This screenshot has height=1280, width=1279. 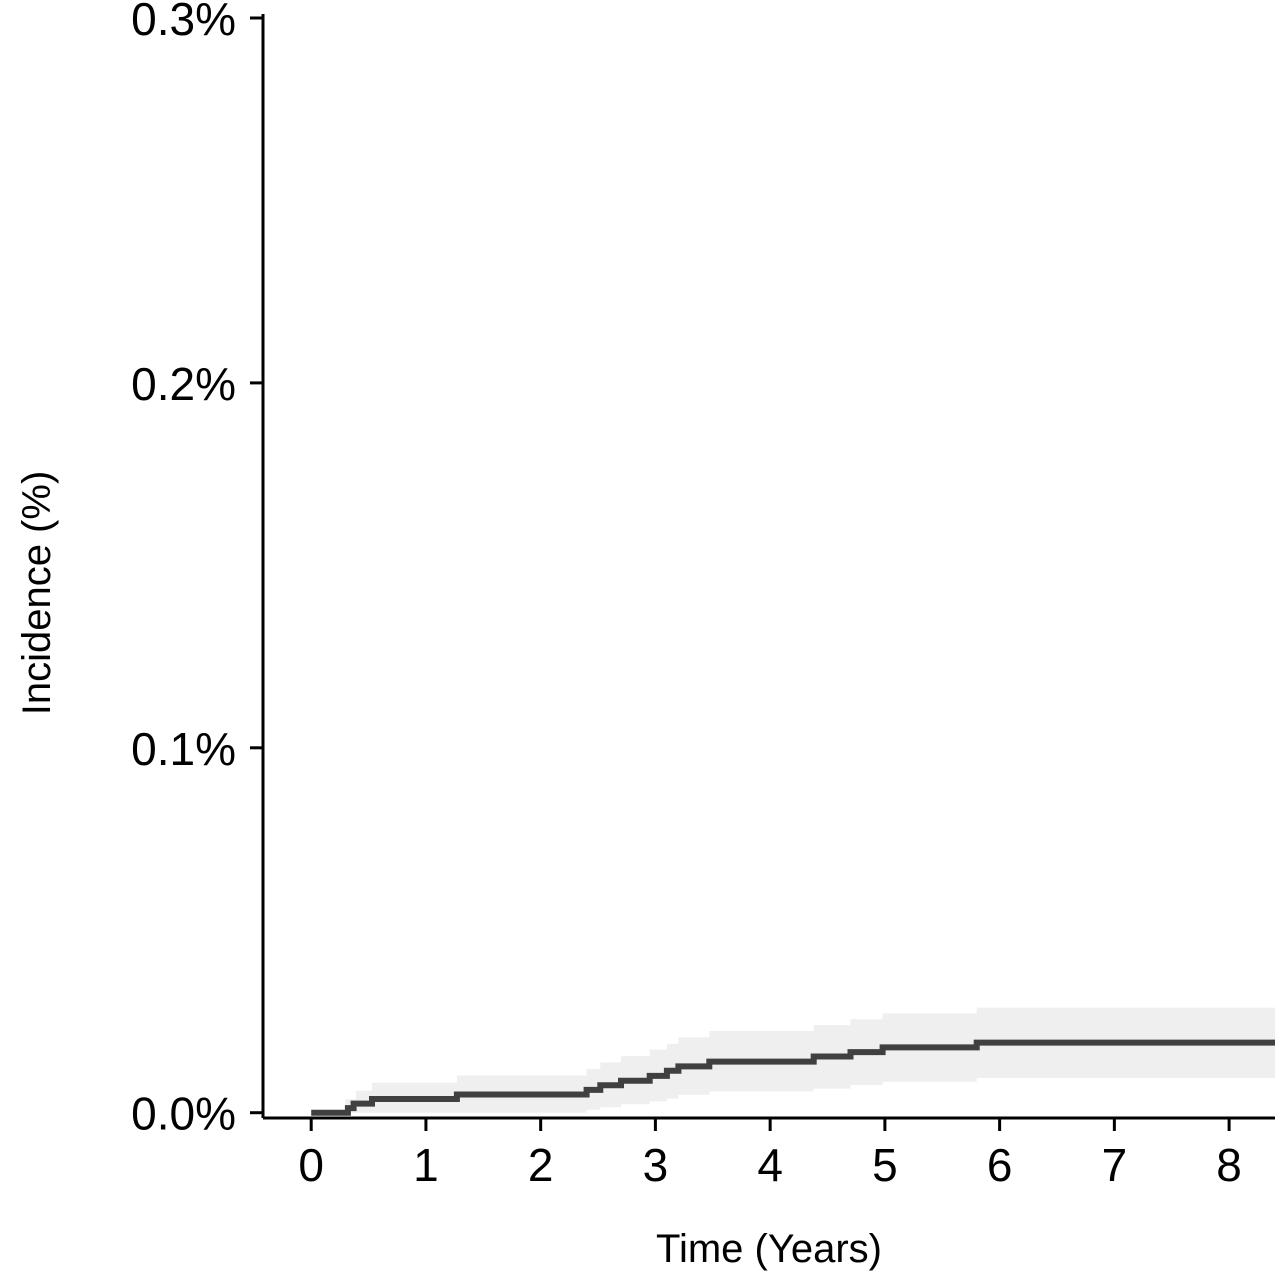 What do you see at coordinates (197, 570) in the screenshot?
I see `y-axis-ticks: 0.0% 0.1% 0.2% 0.3%` at bounding box center [197, 570].